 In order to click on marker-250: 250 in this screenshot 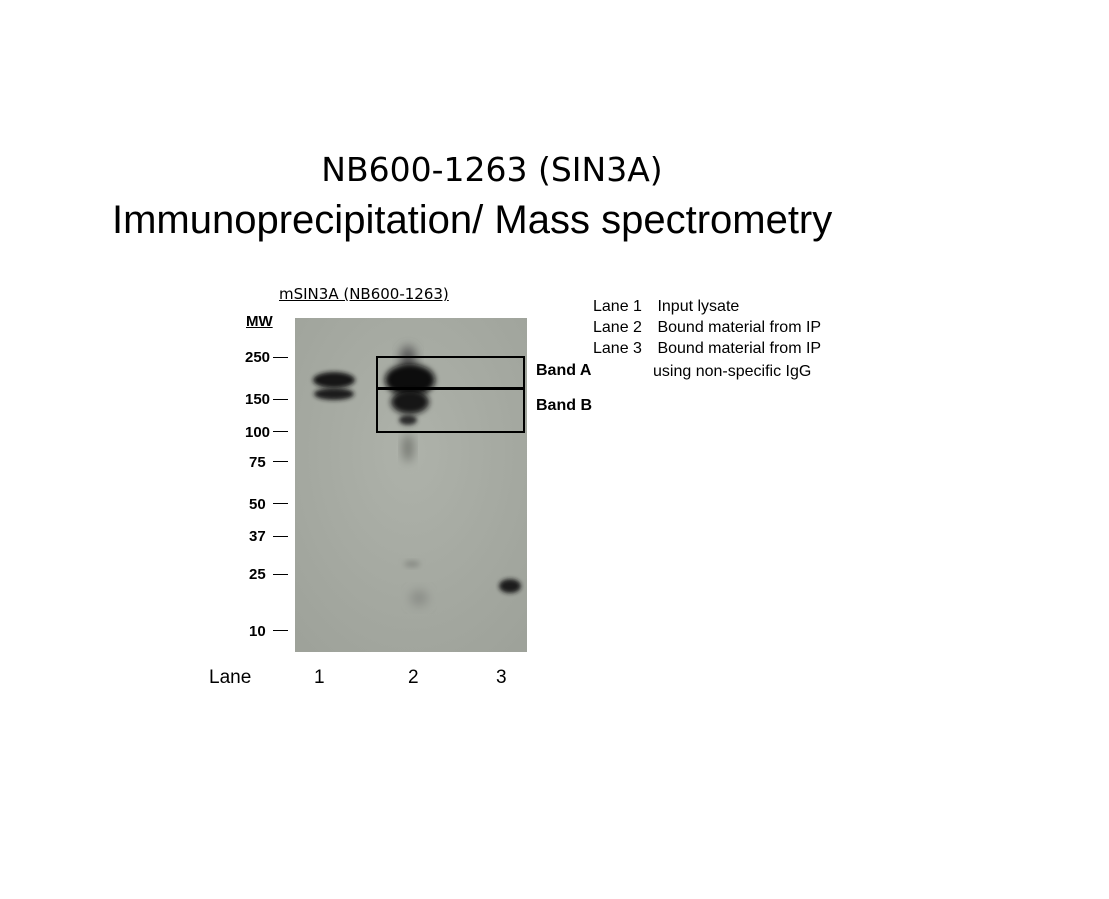, I will do `click(258, 357)`.